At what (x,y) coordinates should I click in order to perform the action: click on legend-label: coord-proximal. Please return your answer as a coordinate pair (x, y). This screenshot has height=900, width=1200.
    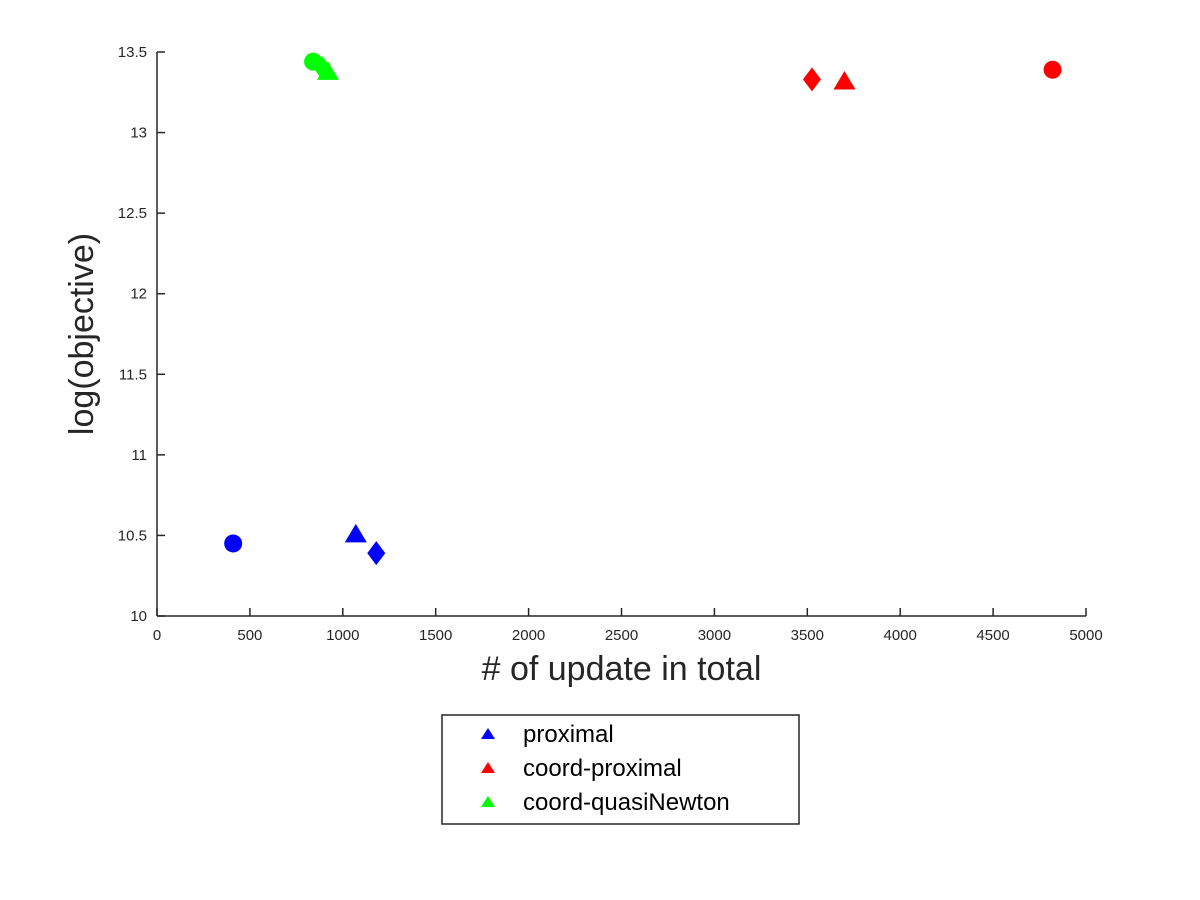
    Looking at the image, I should click on (602, 768).